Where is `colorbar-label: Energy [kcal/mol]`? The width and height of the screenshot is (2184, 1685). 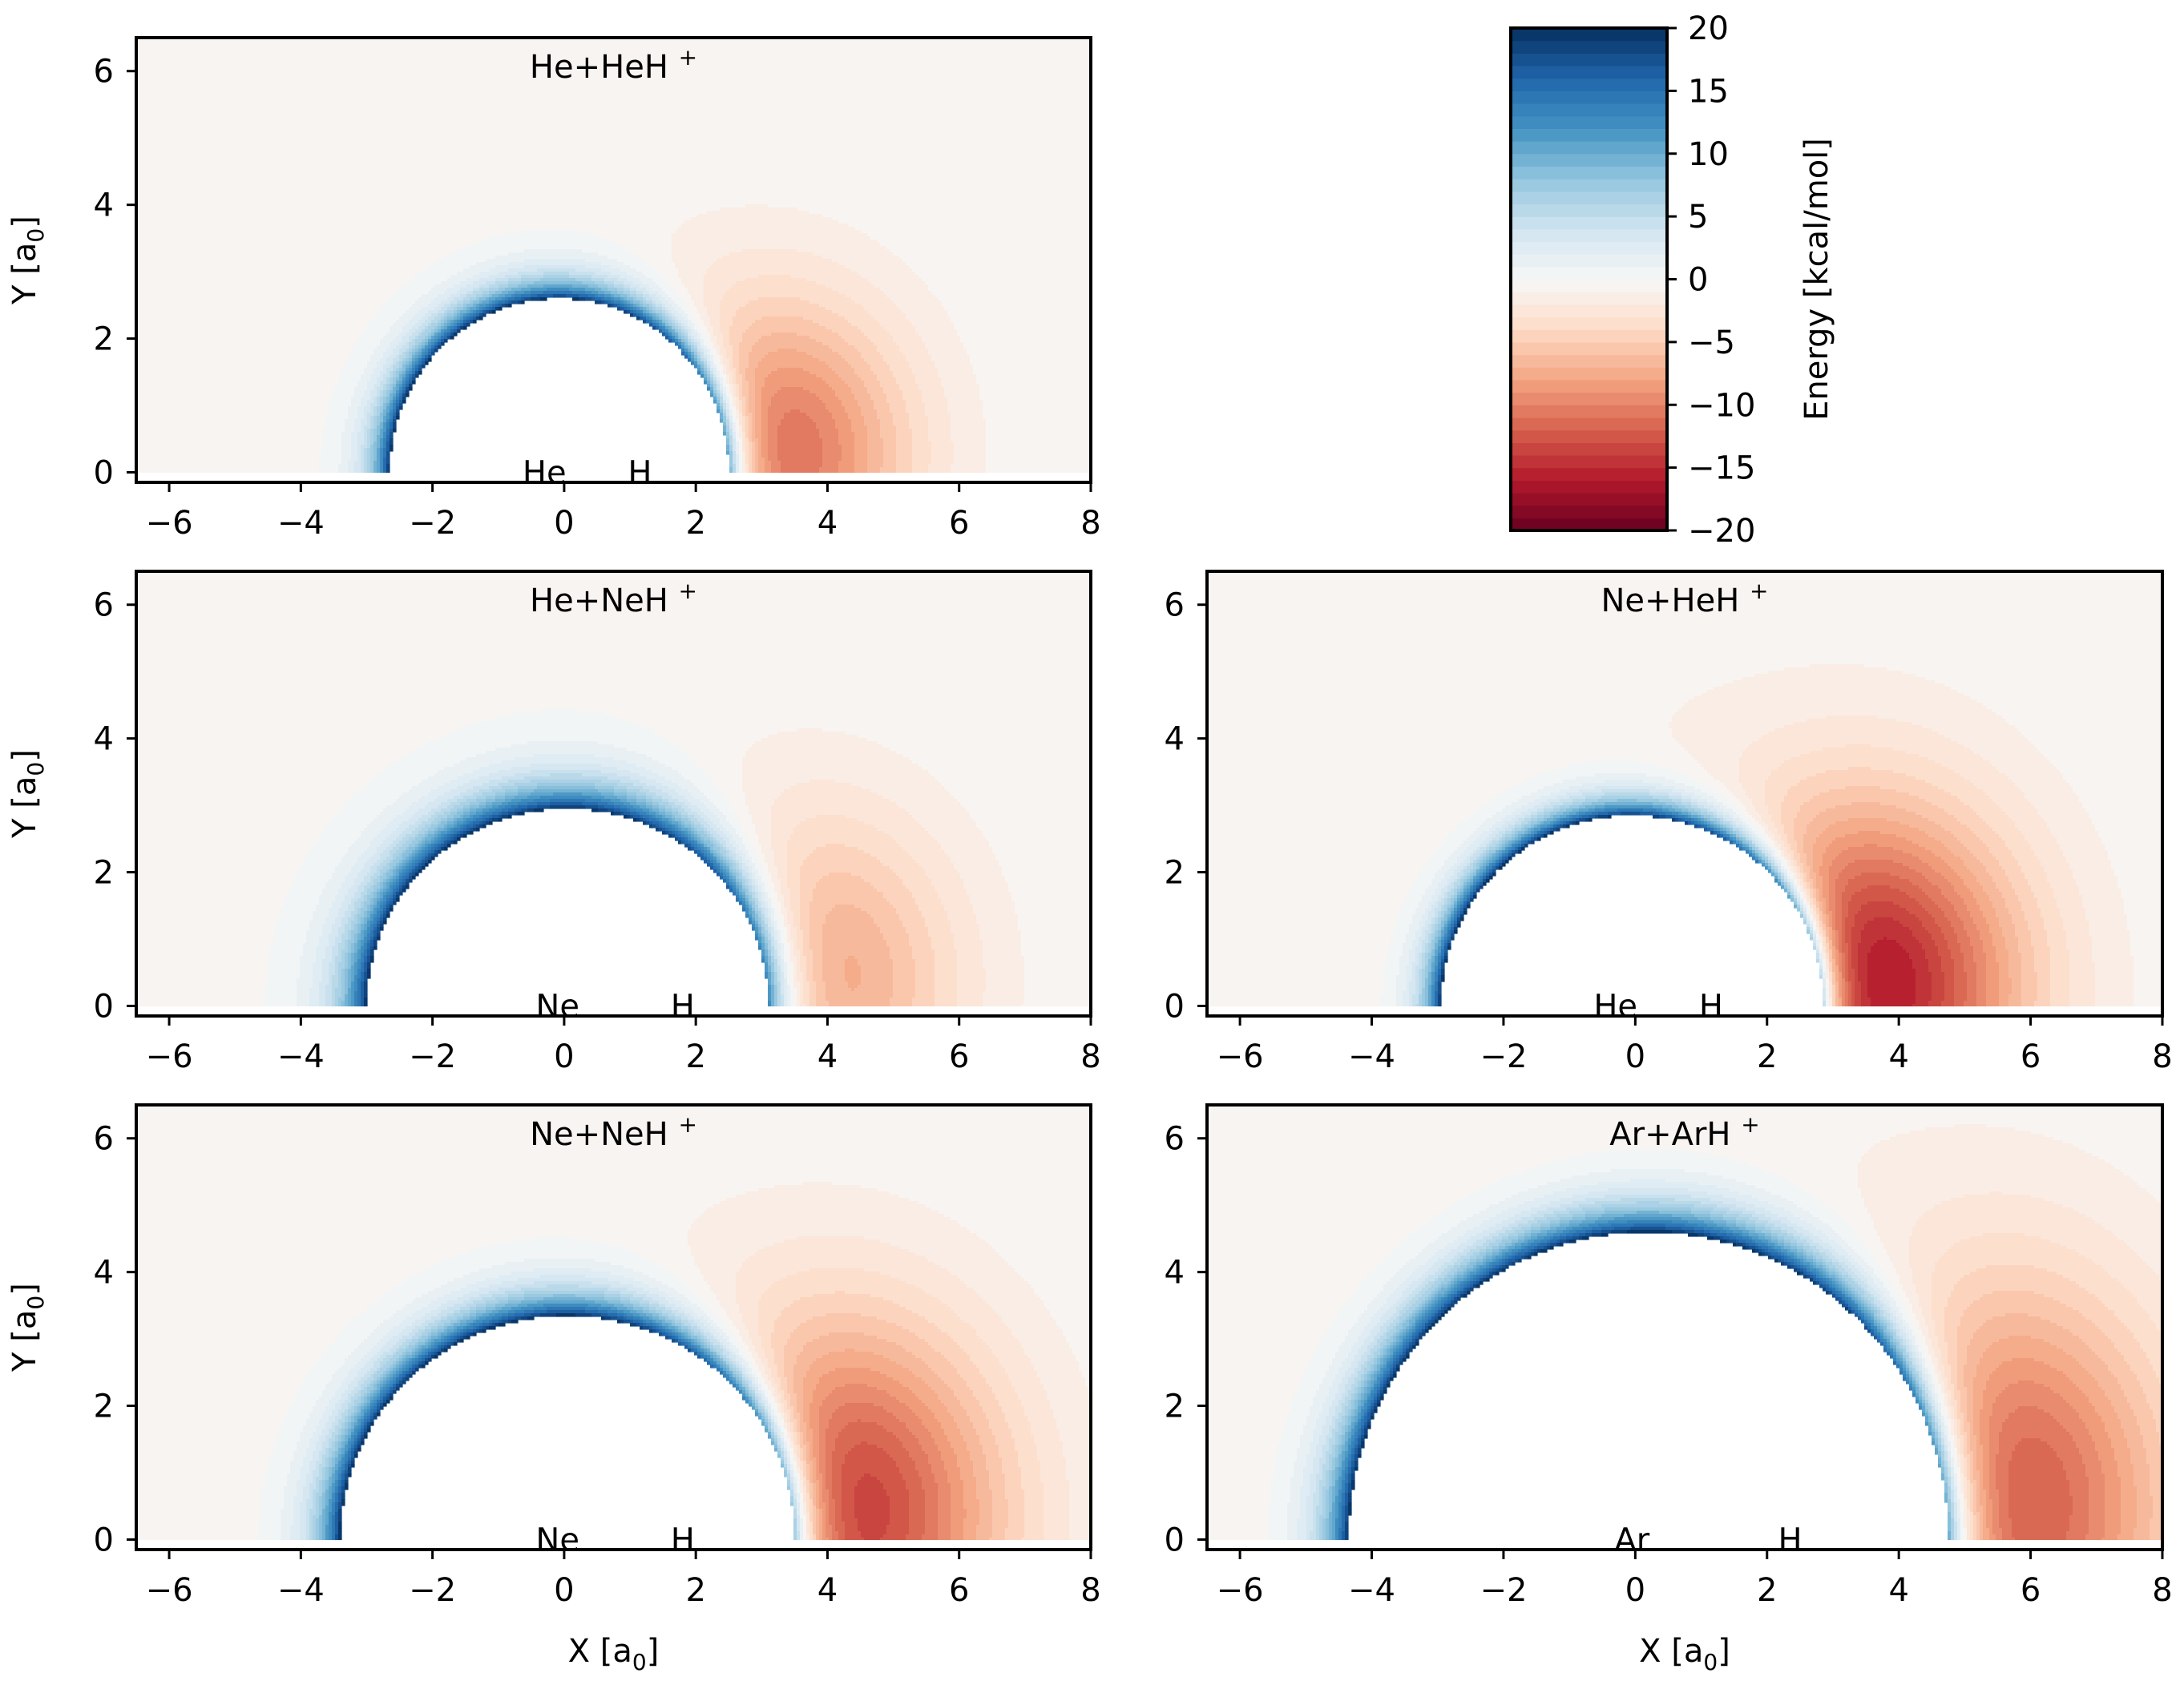 colorbar-label: Energy [kcal/mol] is located at coordinates (1816, 279).